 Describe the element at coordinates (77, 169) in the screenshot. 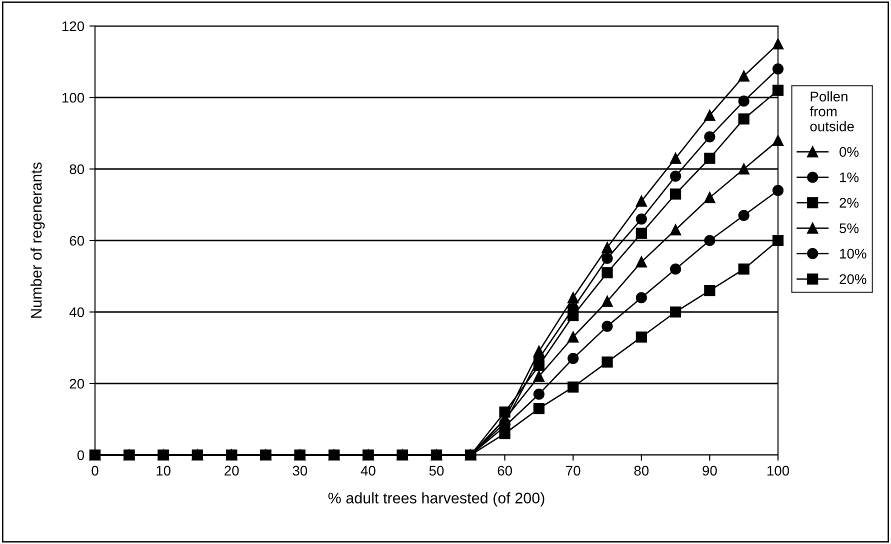

I see `y-tick-label: 80` at that location.